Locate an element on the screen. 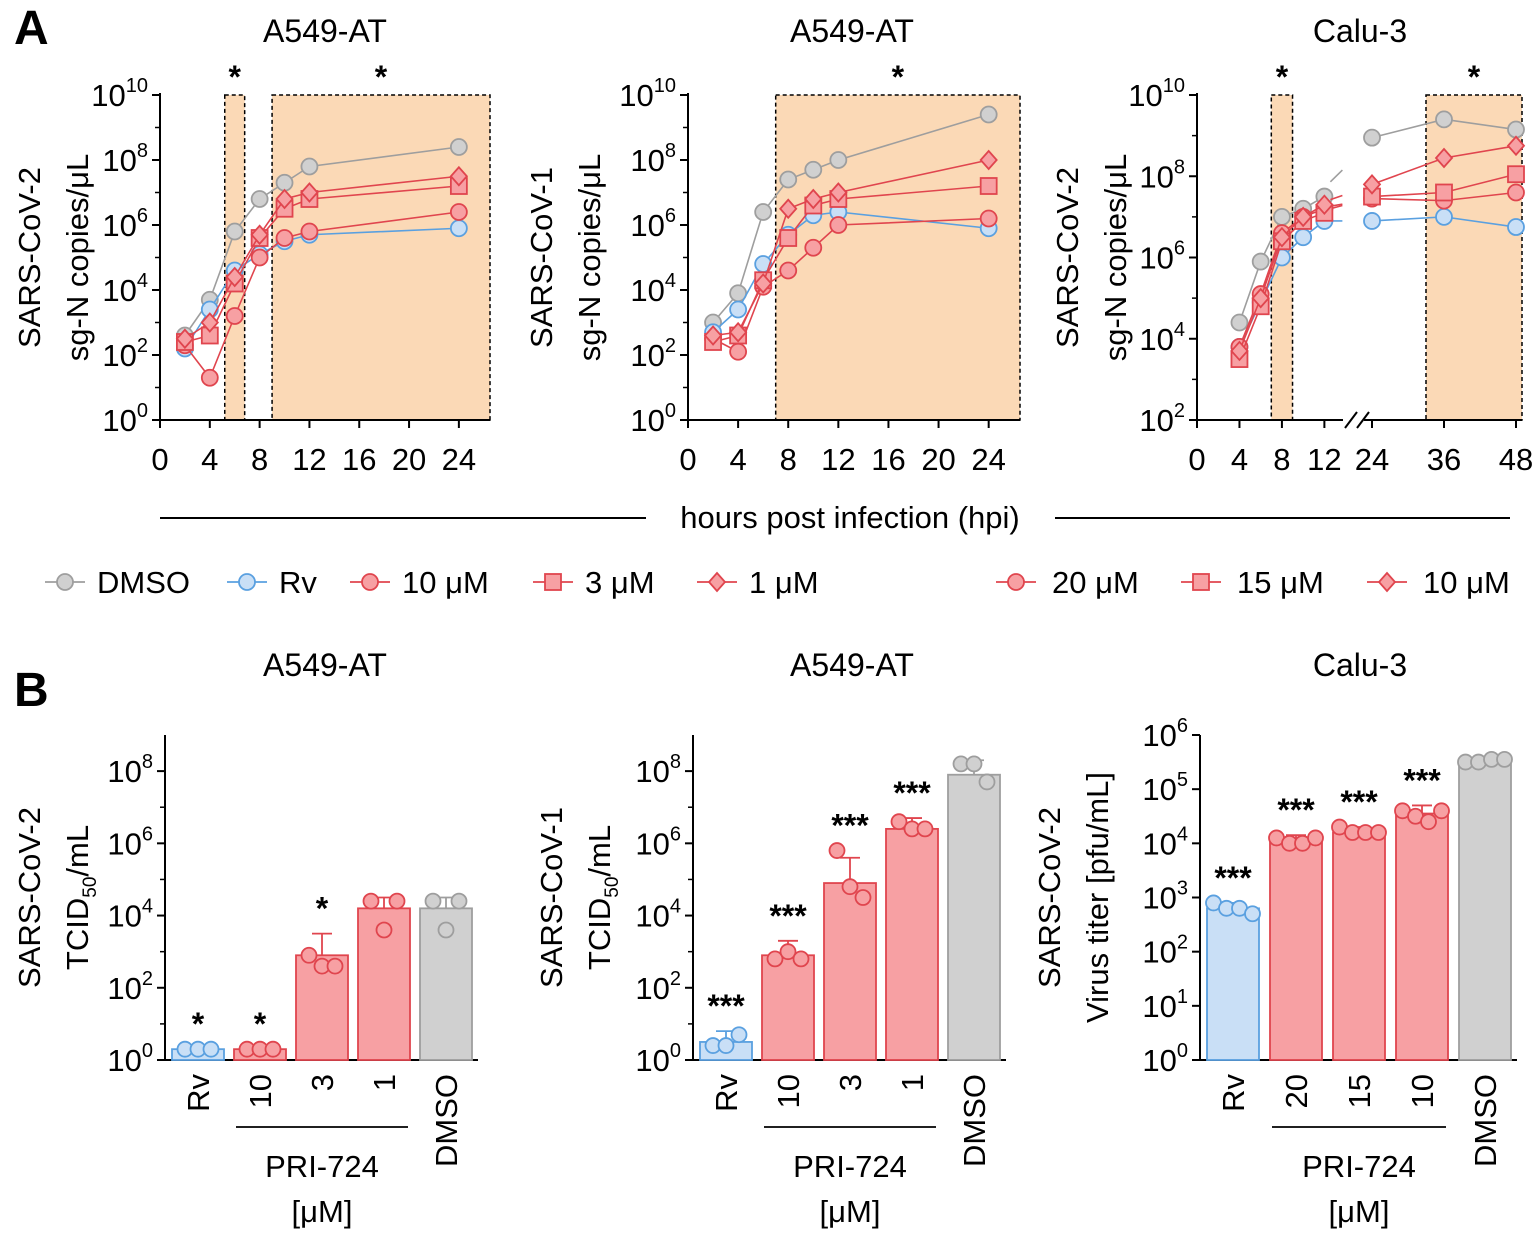  y-axis-label: SARS-CoV-2 is located at coordinates (1049, 897).